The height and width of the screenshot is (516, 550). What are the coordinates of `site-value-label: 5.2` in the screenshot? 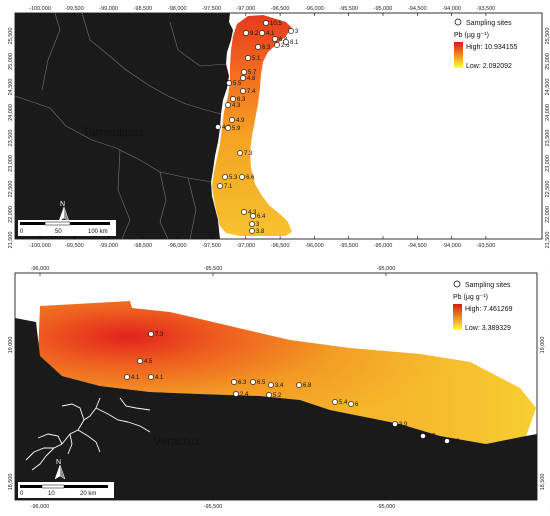 It's located at (277, 396).